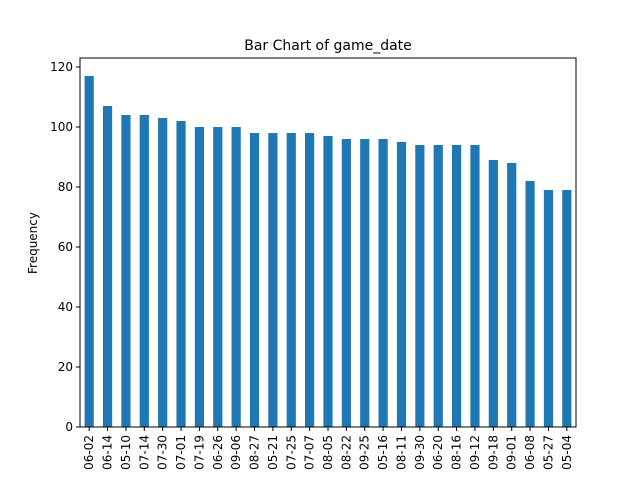 Image resolution: width=640 pixels, height=480 pixels. What do you see at coordinates (236, 452) in the screenshot?
I see `x-tick-label: 09-06` at bounding box center [236, 452].